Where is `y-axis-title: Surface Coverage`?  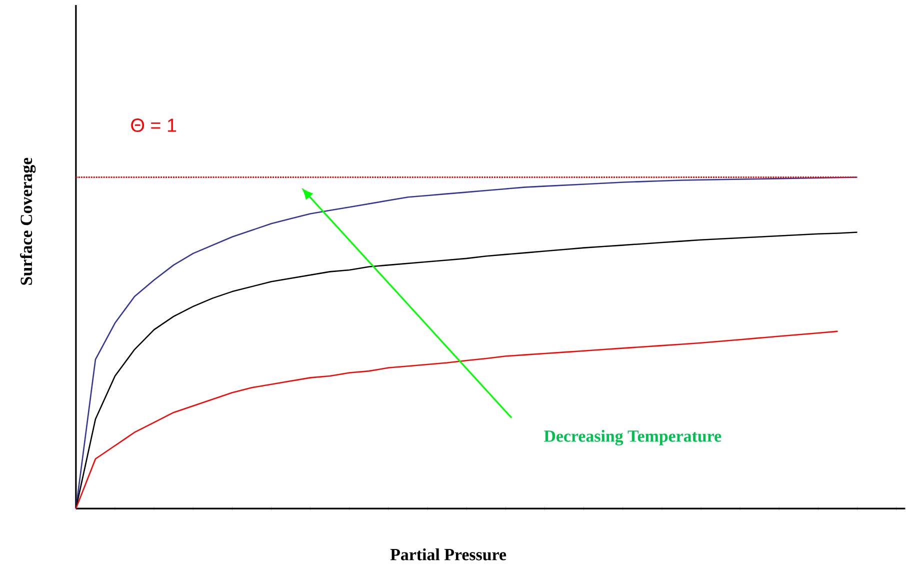 y-axis-title: Surface Coverage is located at coordinates (28, 221).